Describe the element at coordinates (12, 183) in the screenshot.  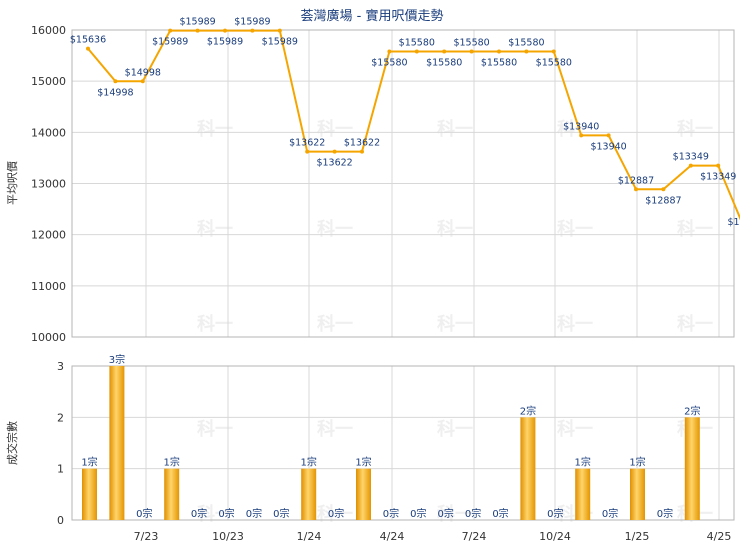
I see `price-y-axis-label: 平均呎價` at that location.